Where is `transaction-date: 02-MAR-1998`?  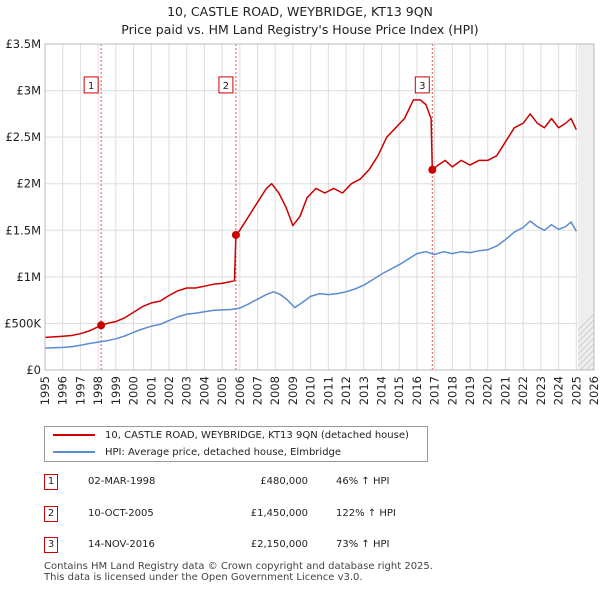 transaction-date: 02-MAR-1998 is located at coordinates (122, 481).